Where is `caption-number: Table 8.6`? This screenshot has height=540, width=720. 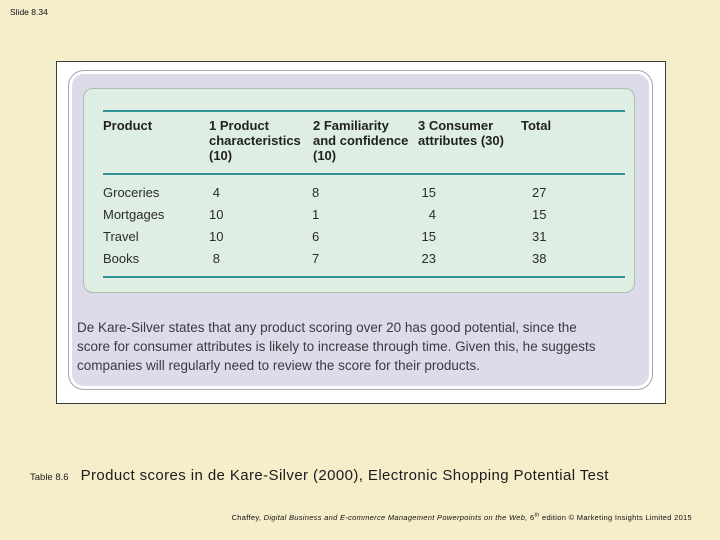 caption-number: Table 8.6 is located at coordinates (49, 477).